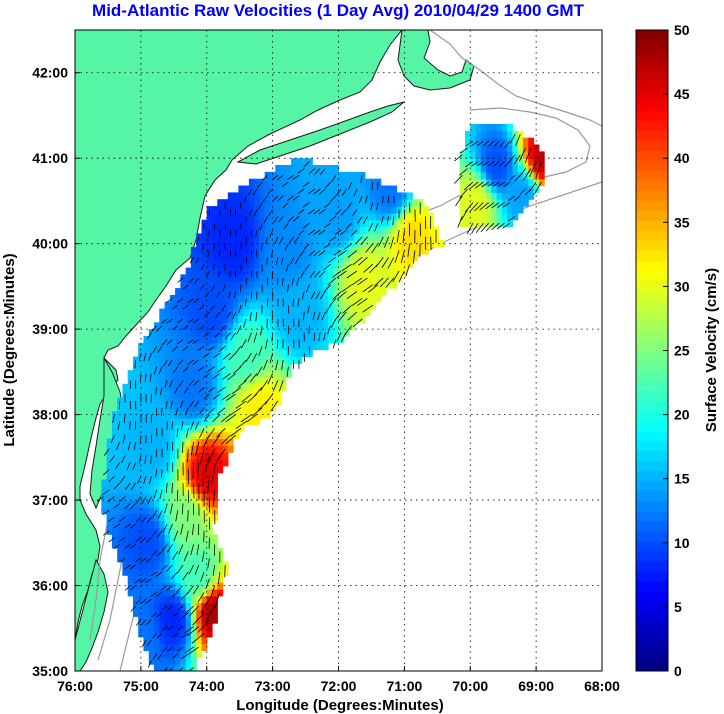 Image resolution: width=724 pixels, height=714 pixels. Describe the element at coordinates (652, 215) in the screenshot. I see `colorbar-swatch` at that location.